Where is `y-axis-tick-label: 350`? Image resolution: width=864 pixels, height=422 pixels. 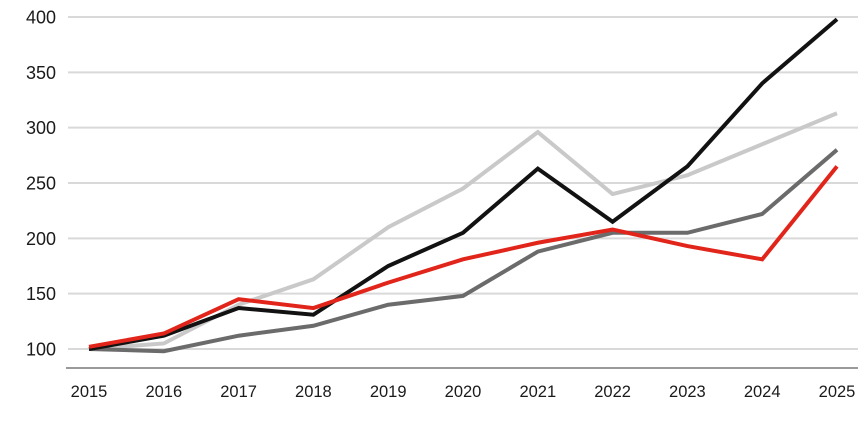 y-axis-tick-label: 350 is located at coordinates (41, 73).